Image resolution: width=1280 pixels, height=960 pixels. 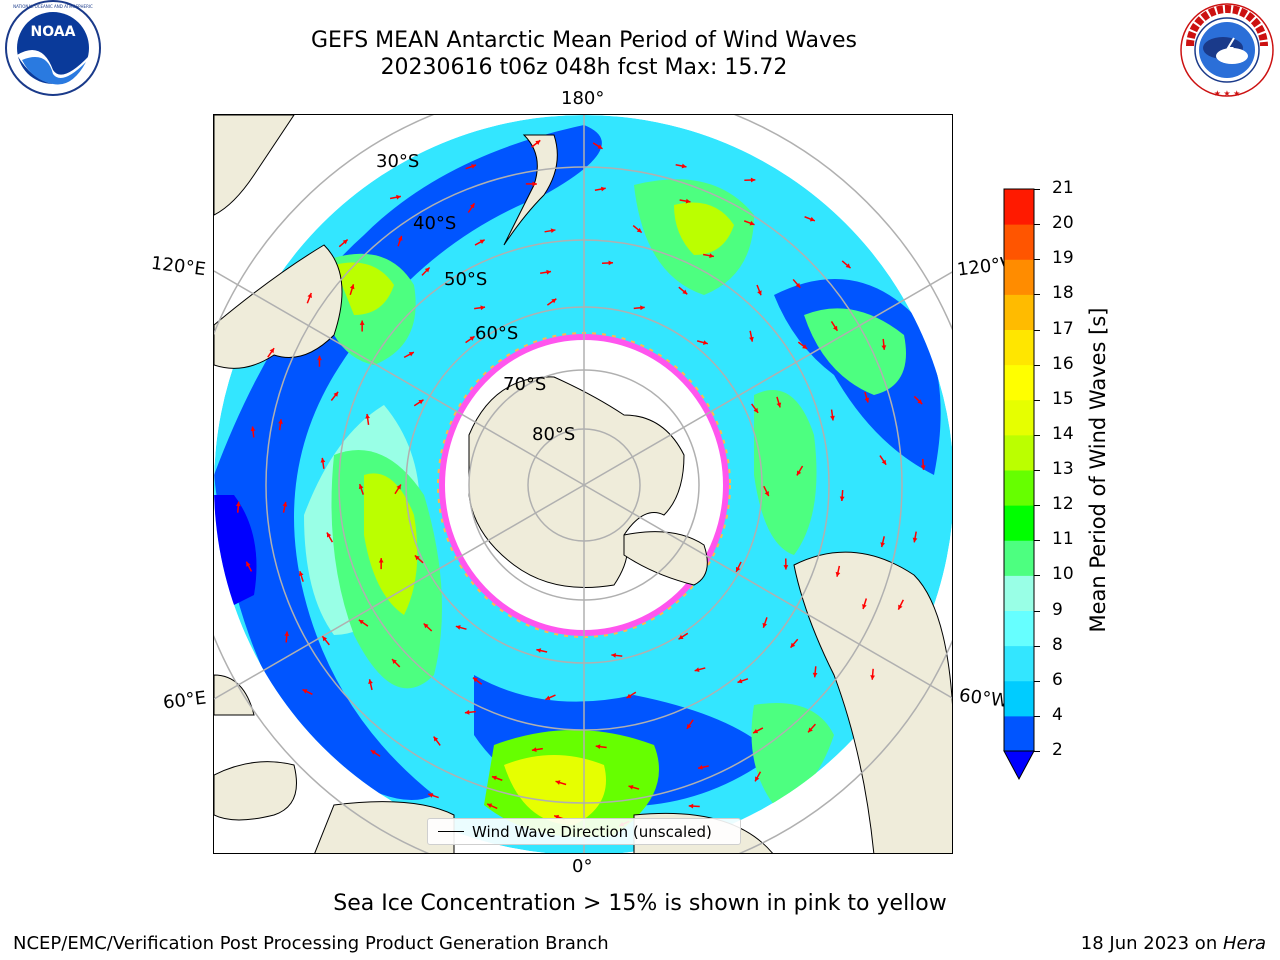 What do you see at coordinates (583, 98) in the screenshot?
I see `lon-label-180: 180°` at bounding box center [583, 98].